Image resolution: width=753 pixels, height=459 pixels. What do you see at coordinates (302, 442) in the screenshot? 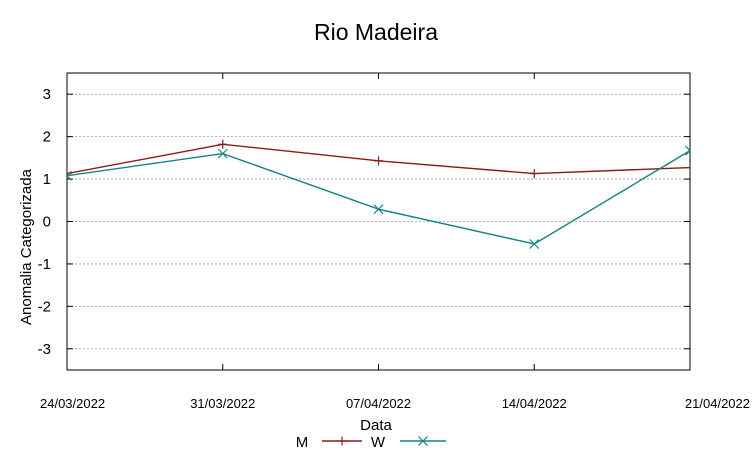
I see `legend-label-m: M` at bounding box center [302, 442].